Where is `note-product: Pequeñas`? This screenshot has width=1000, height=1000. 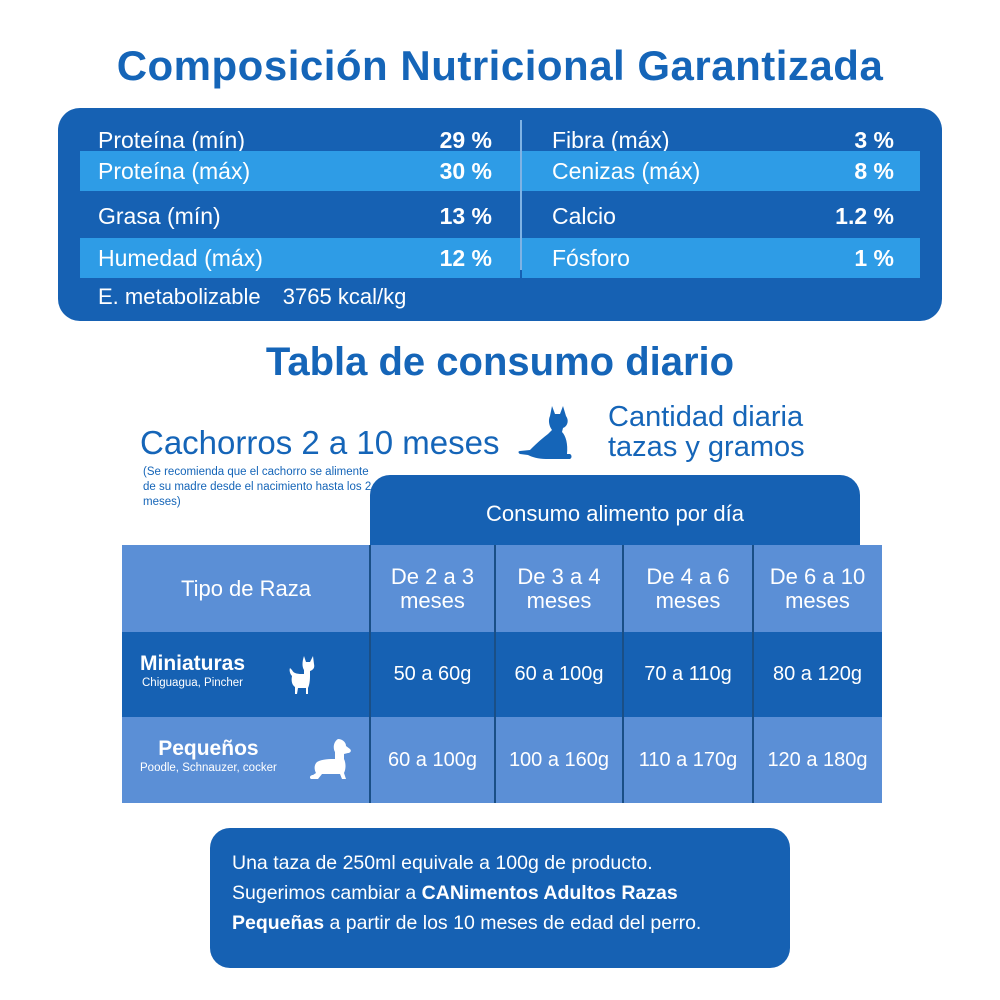 note-product: Pequeñas is located at coordinates (278, 923).